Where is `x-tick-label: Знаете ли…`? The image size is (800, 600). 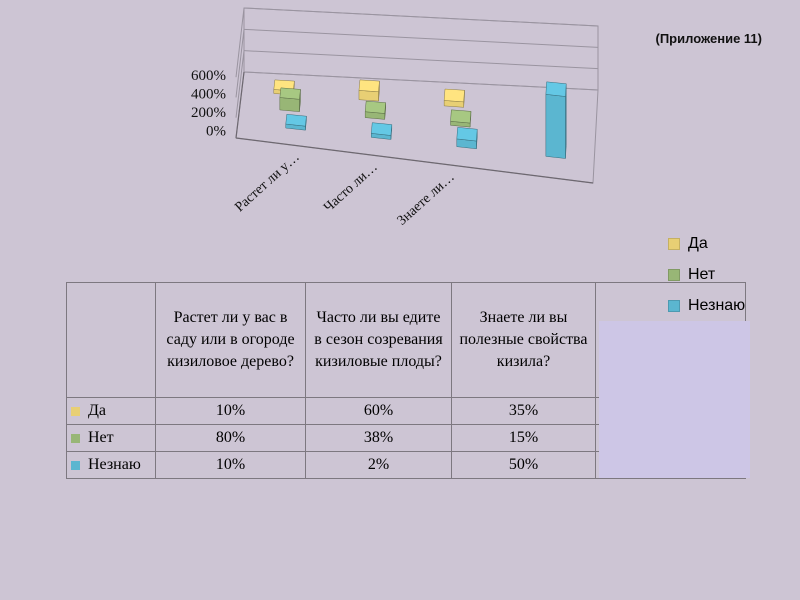
x-tick-label: Знаете ли… is located at coordinates (426, 199).